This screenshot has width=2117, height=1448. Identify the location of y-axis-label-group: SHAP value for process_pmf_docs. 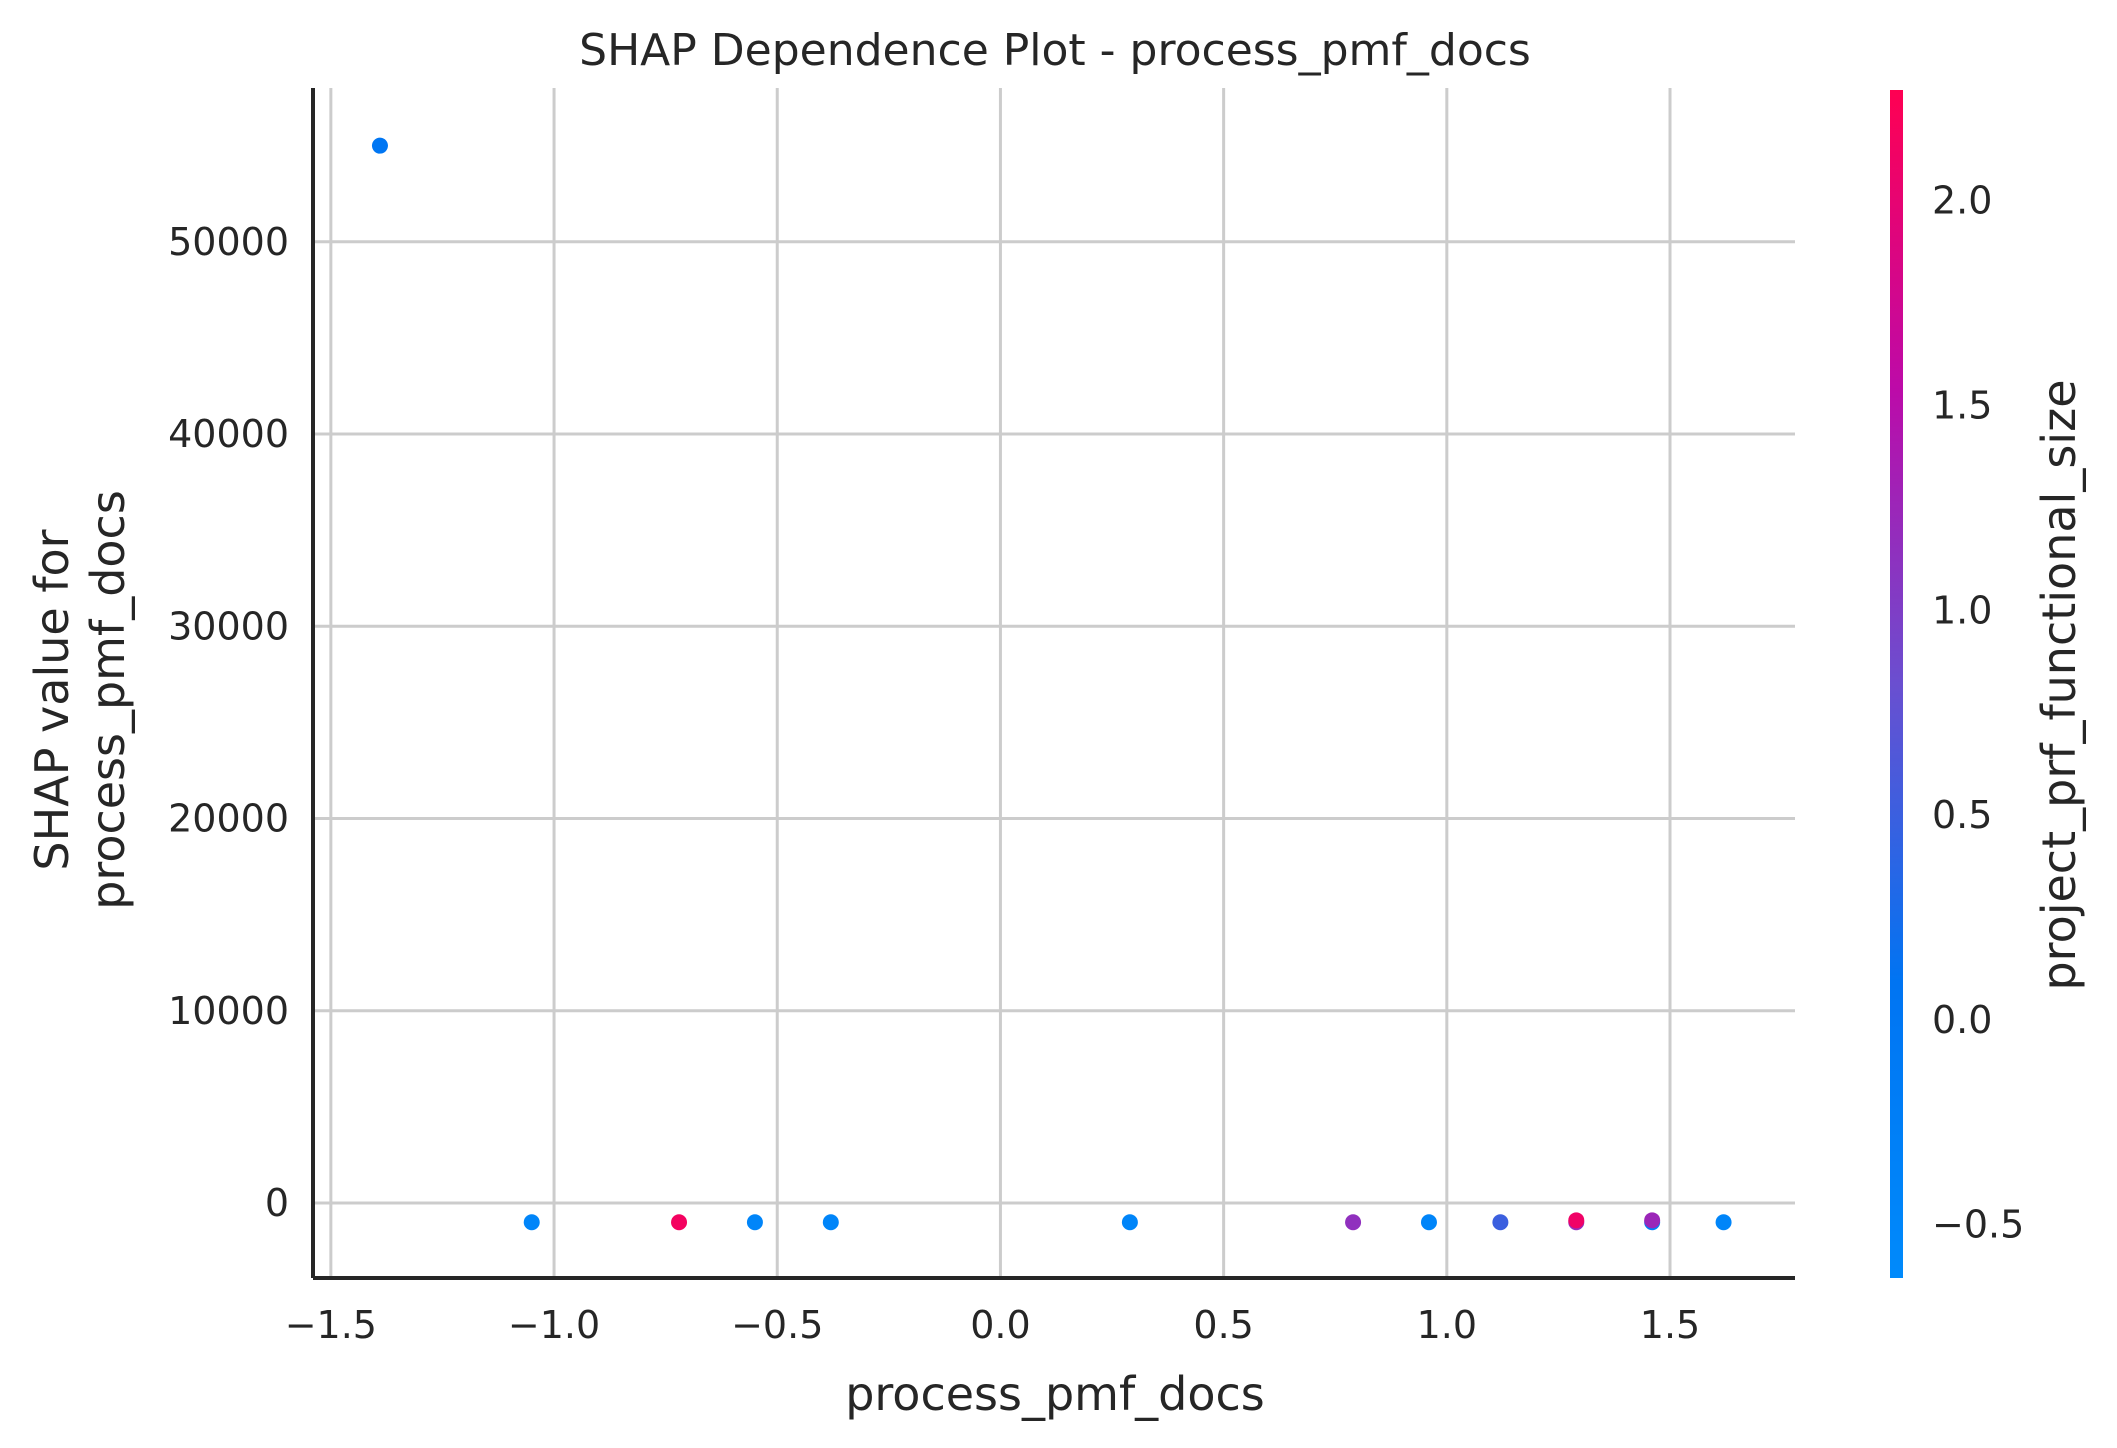
(80, 700).